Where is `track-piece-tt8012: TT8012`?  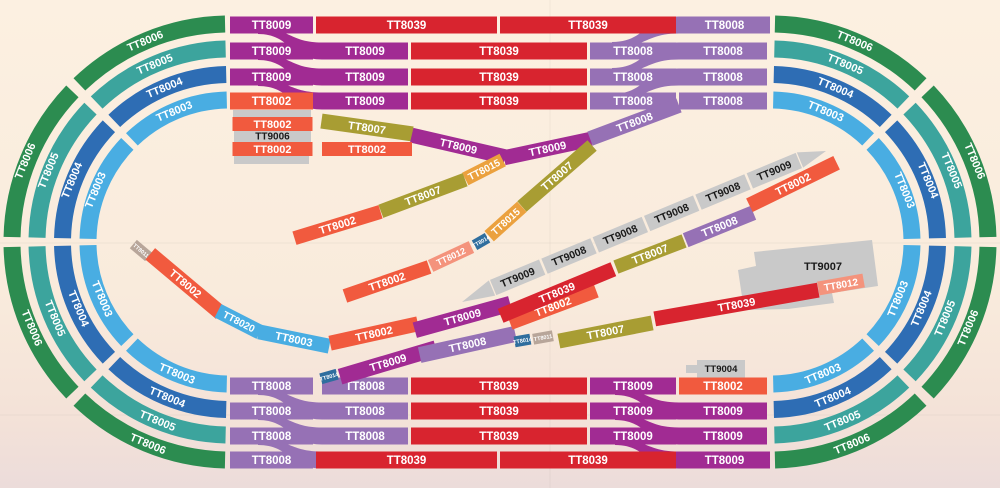 track-piece-tt8012: TT8012 is located at coordinates (841, 284).